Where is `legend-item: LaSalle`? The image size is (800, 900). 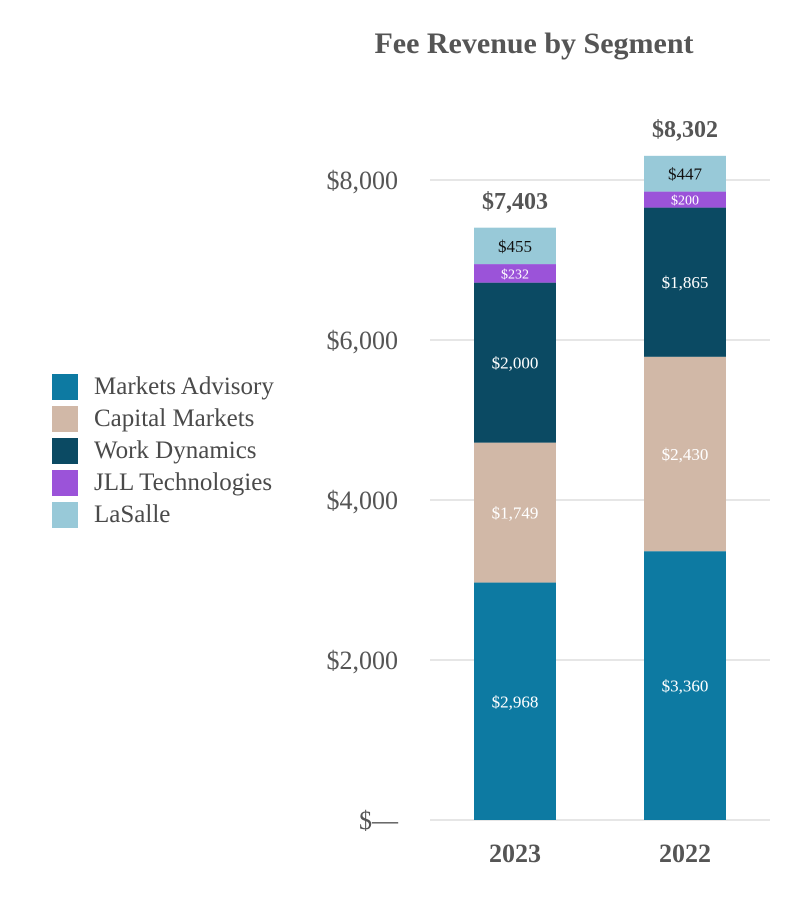
legend-item: LaSalle is located at coordinates (163, 515).